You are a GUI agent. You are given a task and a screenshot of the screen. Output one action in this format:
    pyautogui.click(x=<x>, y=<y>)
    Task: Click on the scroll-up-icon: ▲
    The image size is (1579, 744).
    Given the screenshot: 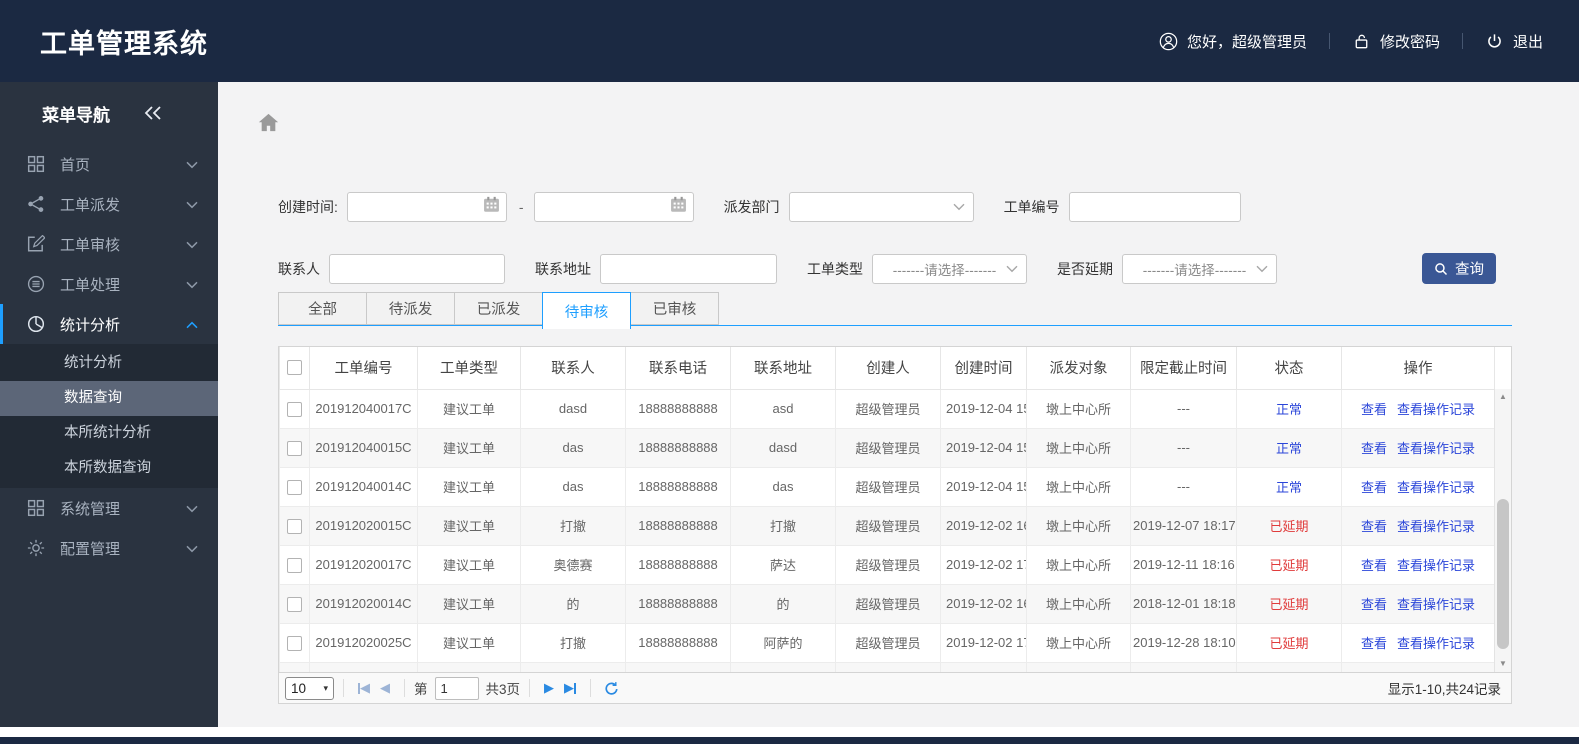 What is the action you would take?
    pyautogui.click(x=1503, y=396)
    